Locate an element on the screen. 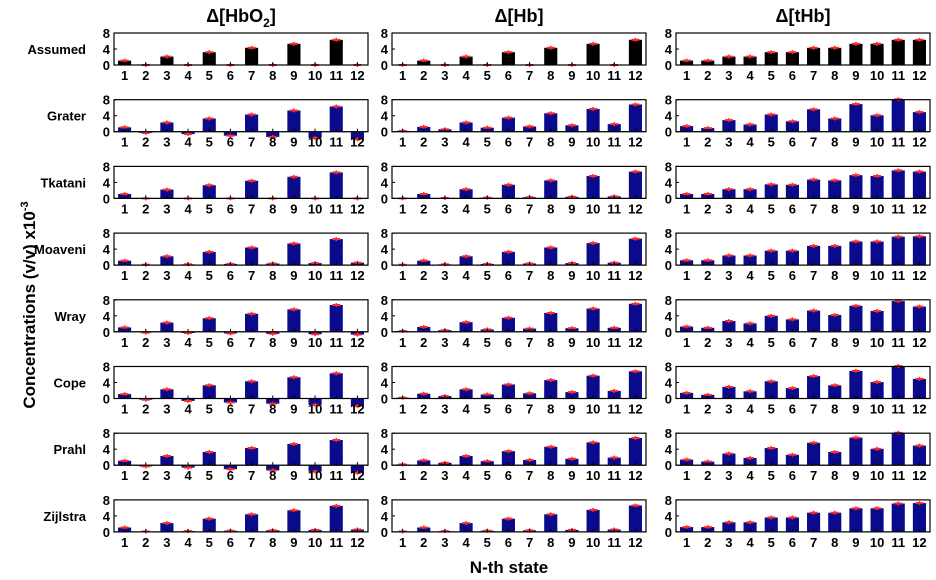  column-title-main: Δ[tHb] is located at coordinates (803, 16).